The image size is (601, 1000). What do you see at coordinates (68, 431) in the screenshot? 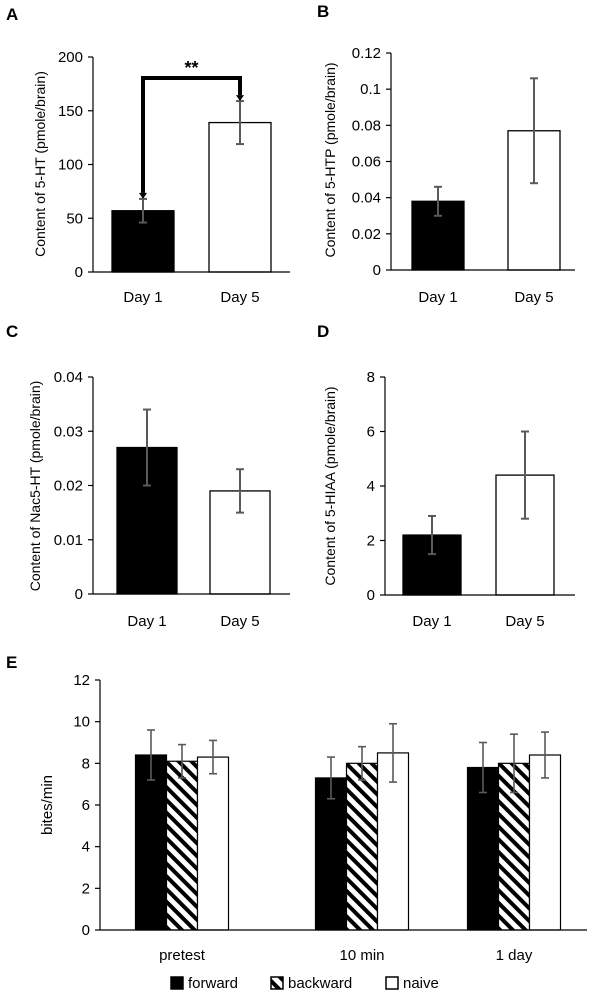
I see `y-tick-label: 0.03` at bounding box center [68, 431].